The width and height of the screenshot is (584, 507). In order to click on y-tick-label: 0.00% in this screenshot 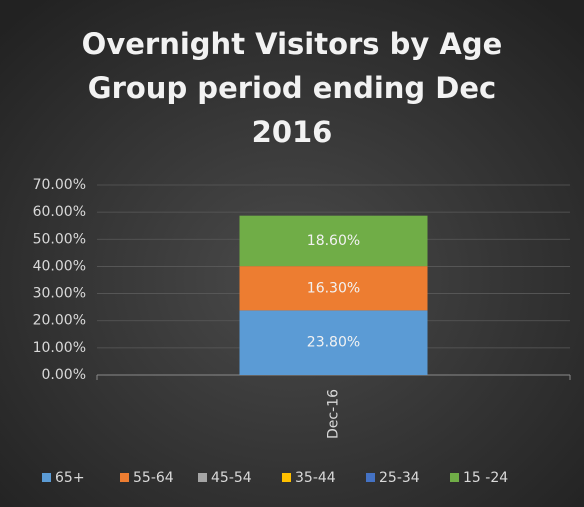, I will do `click(64, 375)`.